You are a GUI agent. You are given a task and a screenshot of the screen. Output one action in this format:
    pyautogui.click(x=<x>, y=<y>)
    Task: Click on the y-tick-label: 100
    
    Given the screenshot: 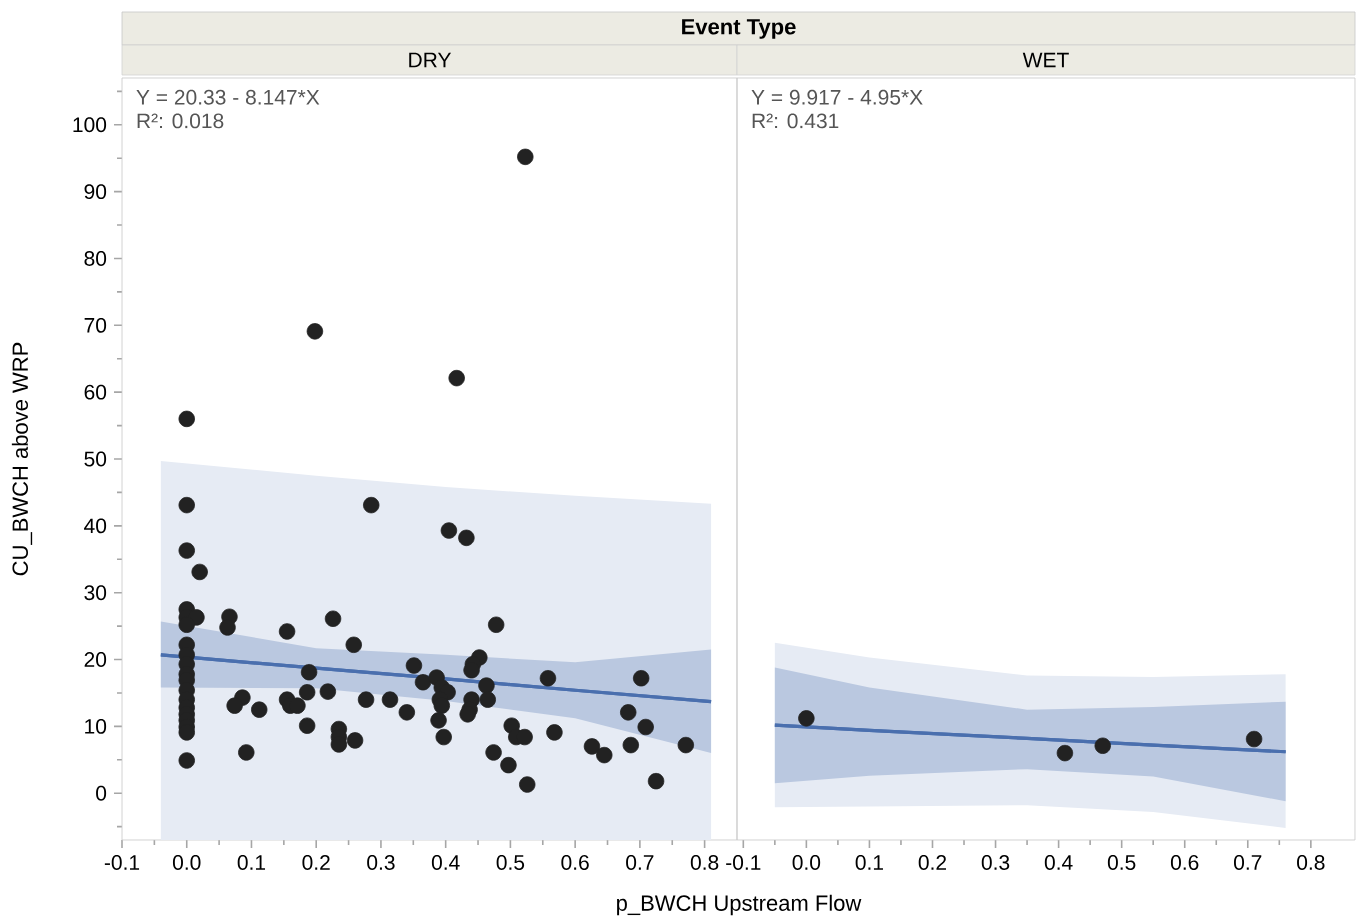 What is the action you would take?
    pyautogui.click(x=90, y=125)
    